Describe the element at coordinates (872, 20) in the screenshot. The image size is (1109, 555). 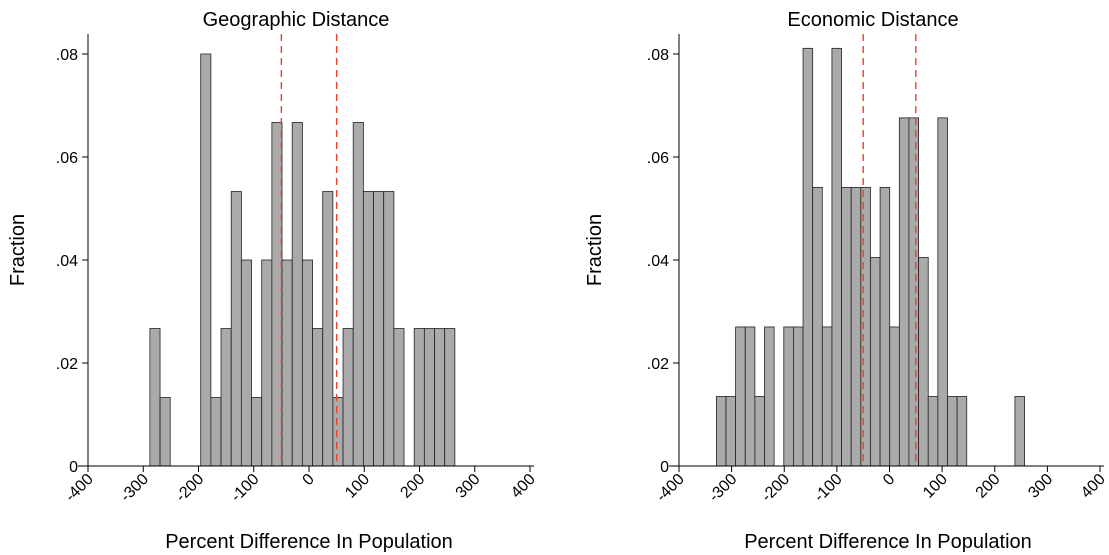
I see `chart-title: Economic Distance` at that location.